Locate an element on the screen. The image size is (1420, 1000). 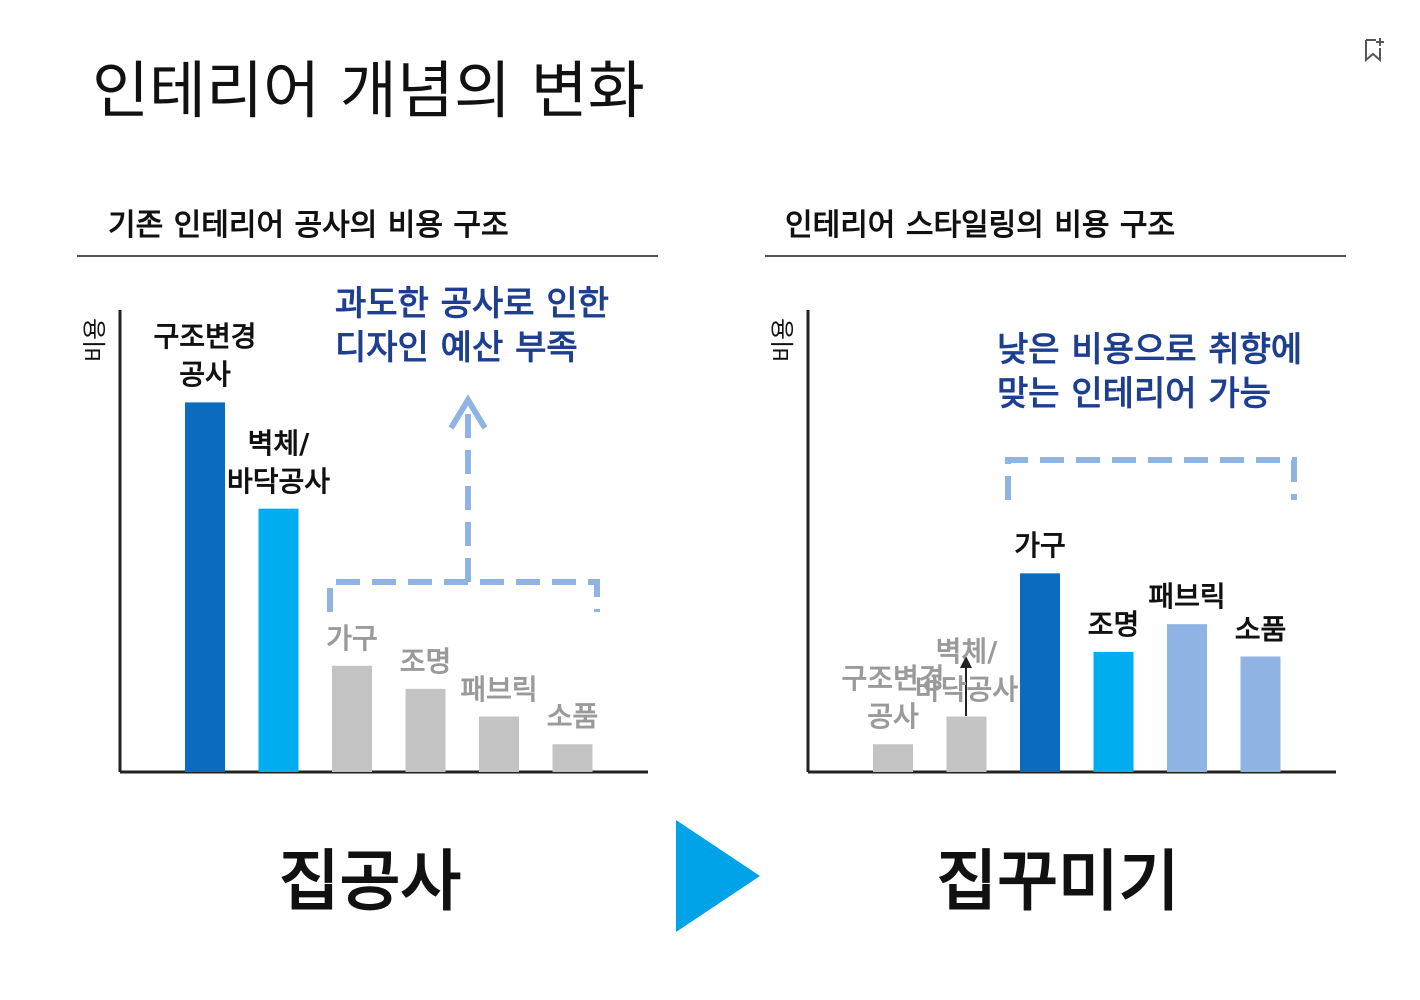
bracket is located at coordinates (812, 511).